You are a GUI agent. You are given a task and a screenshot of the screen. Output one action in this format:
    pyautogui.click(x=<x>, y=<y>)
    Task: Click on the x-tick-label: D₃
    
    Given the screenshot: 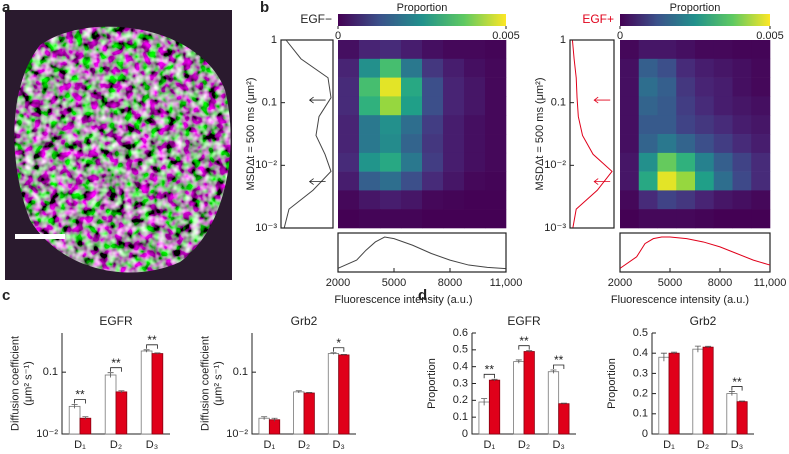 What is the action you would take?
    pyautogui.click(x=338, y=445)
    